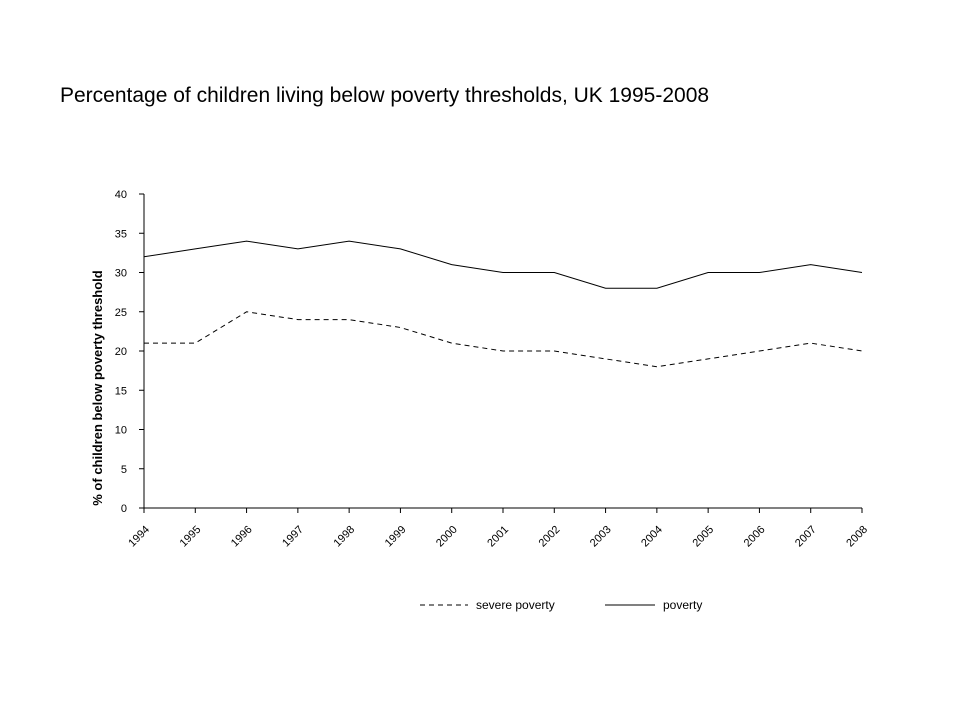 This screenshot has width=960, height=720. Describe the element at coordinates (515, 605) in the screenshot. I see `legend-label-severe-poverty: severe poverty` at that location.